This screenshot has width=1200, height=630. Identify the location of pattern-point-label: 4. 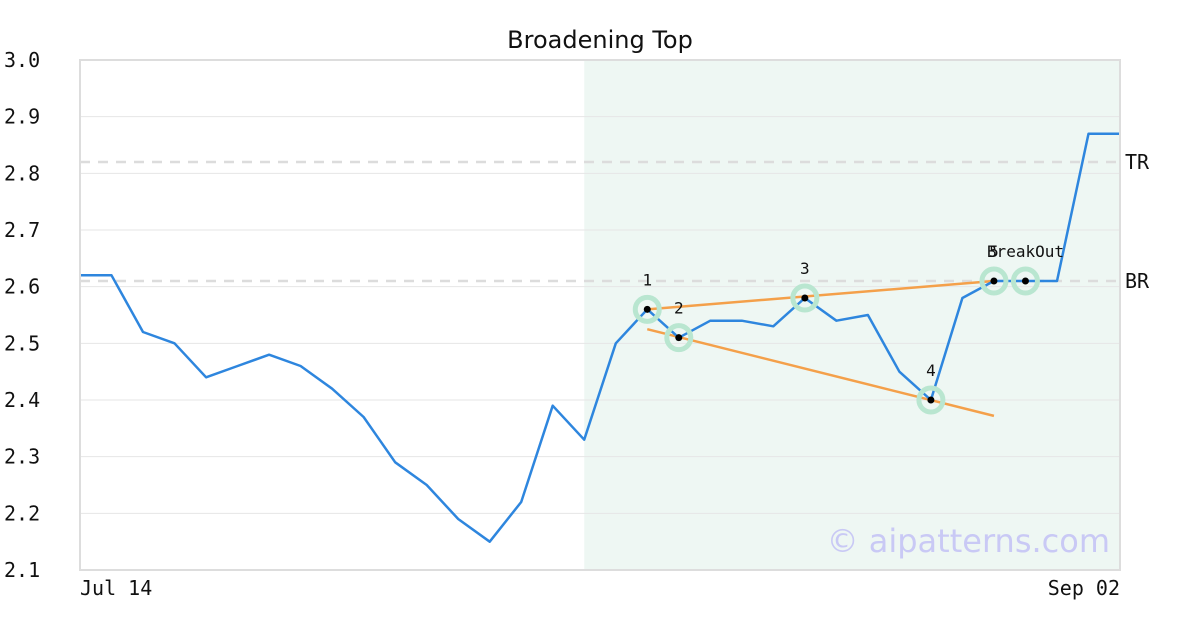
(931, 370).